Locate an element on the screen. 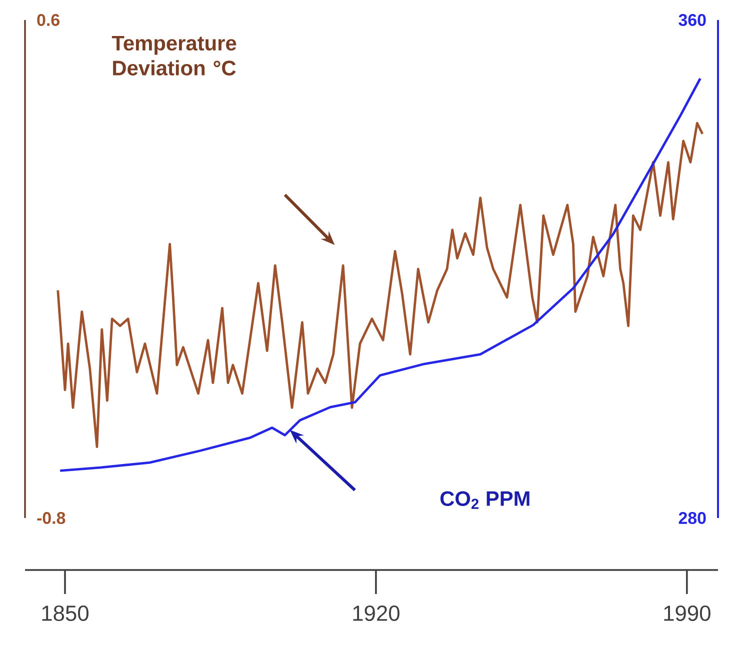  y-tick-label: 0.6 is located at coordinates (48, 20).